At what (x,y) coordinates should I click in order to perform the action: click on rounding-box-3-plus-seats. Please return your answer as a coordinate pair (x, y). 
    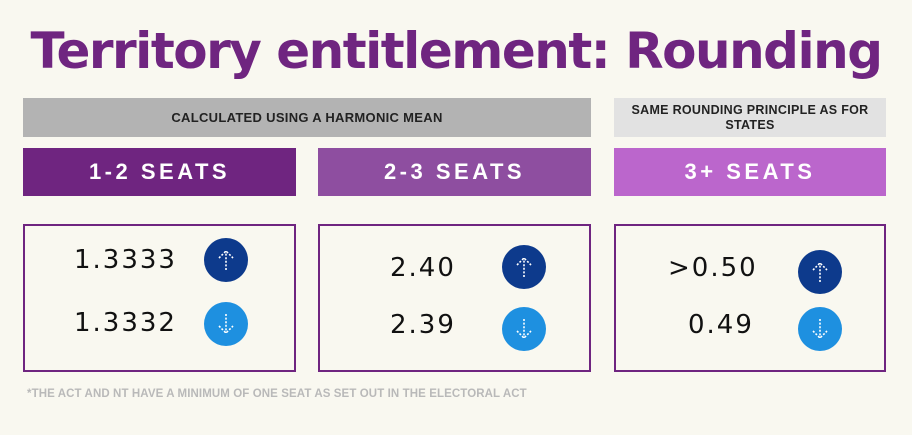
    Looking at the image, I should click on (750, 298).